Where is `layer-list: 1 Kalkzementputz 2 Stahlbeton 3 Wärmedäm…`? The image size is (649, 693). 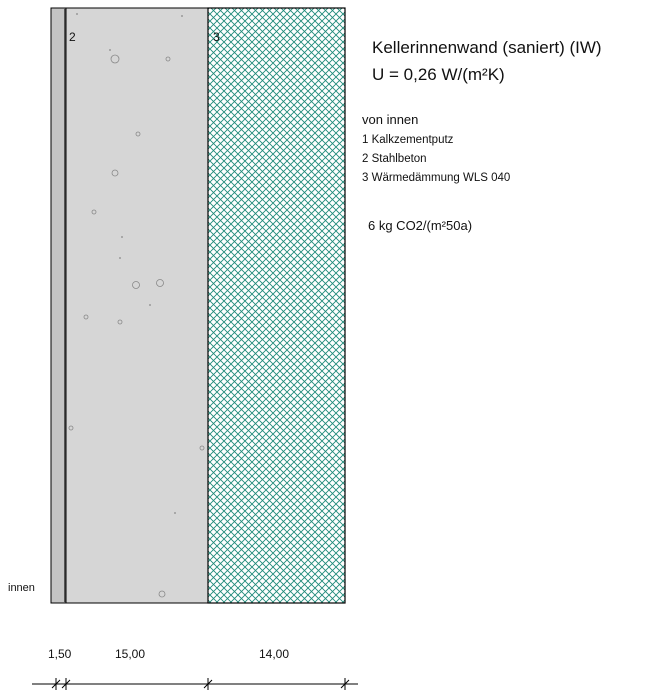
layer-list: 1 Kalkzementputz 2 Stahlbeton 3 Wärmedäm… is located at coordinates (436, 159).